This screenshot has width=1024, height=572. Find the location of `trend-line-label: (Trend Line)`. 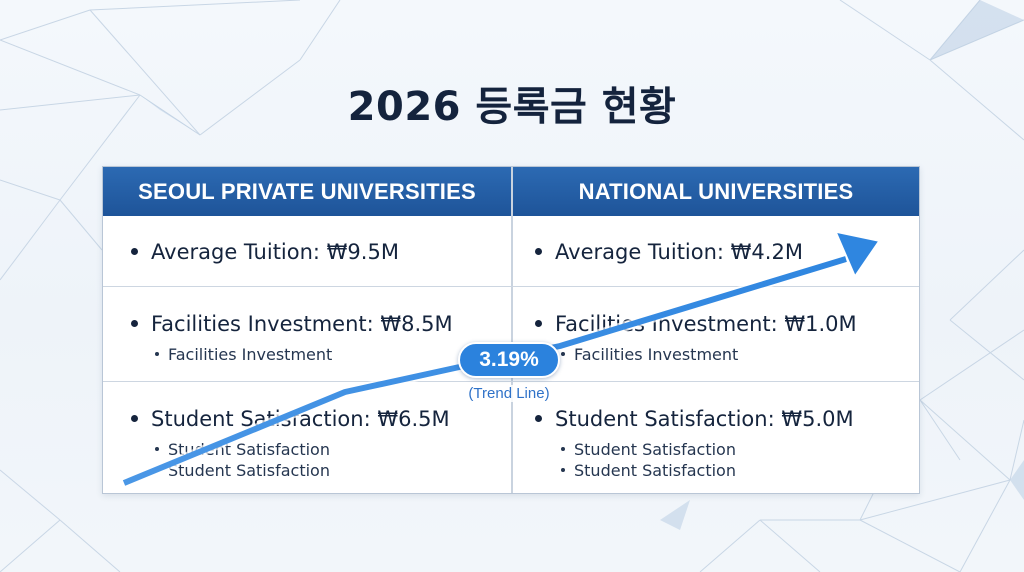

trend-line-label: (Trend Line) is located at coordinates (509, 393).